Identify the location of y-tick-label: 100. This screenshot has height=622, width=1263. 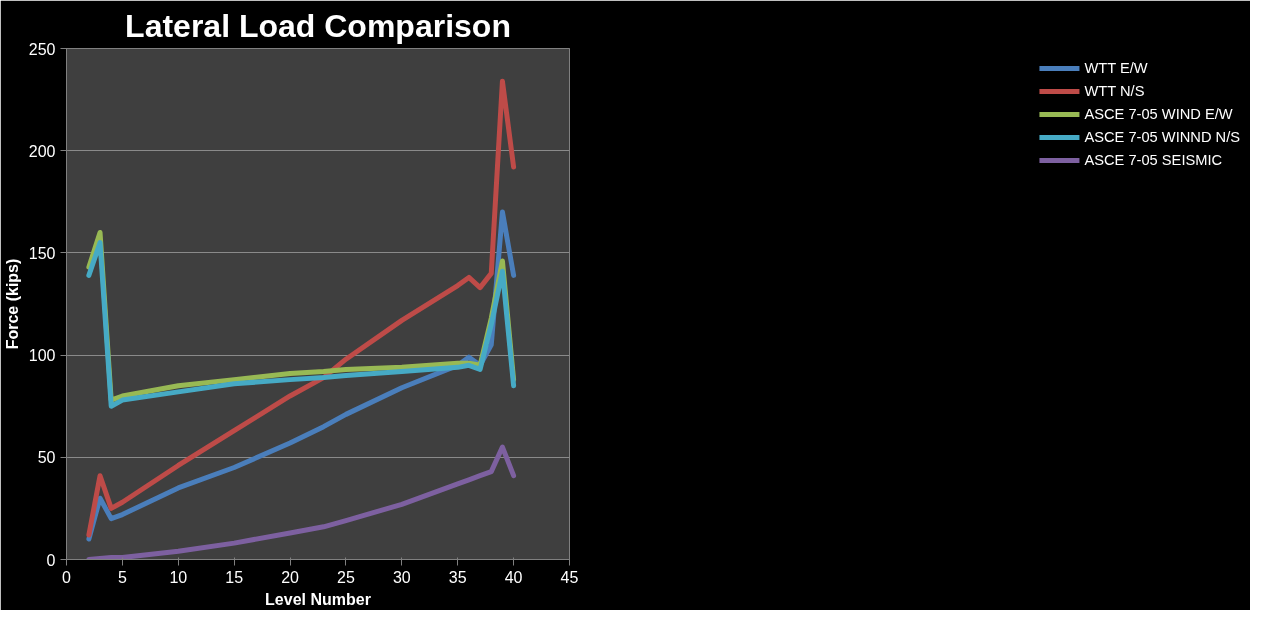
(42, 356).